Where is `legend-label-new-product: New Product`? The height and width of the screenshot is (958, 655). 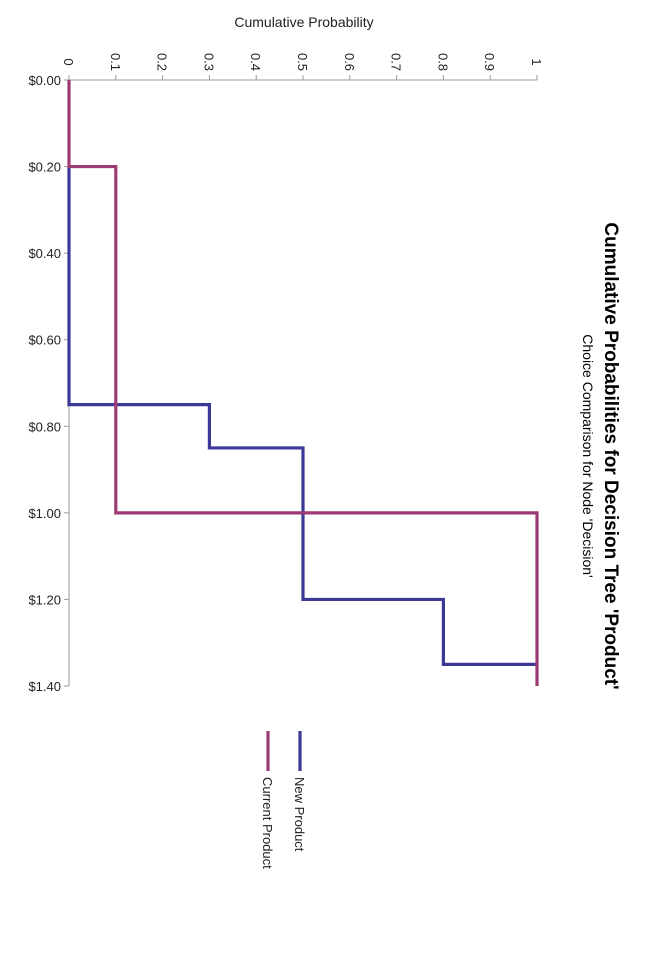 legend-label-new-product: New Product is located at coordinates (299, 814).